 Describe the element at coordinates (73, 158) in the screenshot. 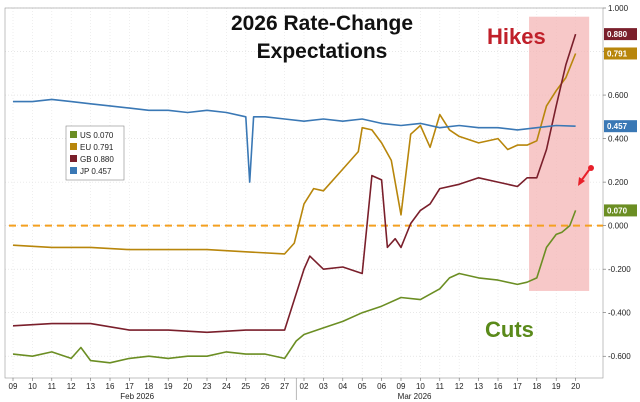

I see `legend-swatch-gb` at that location.